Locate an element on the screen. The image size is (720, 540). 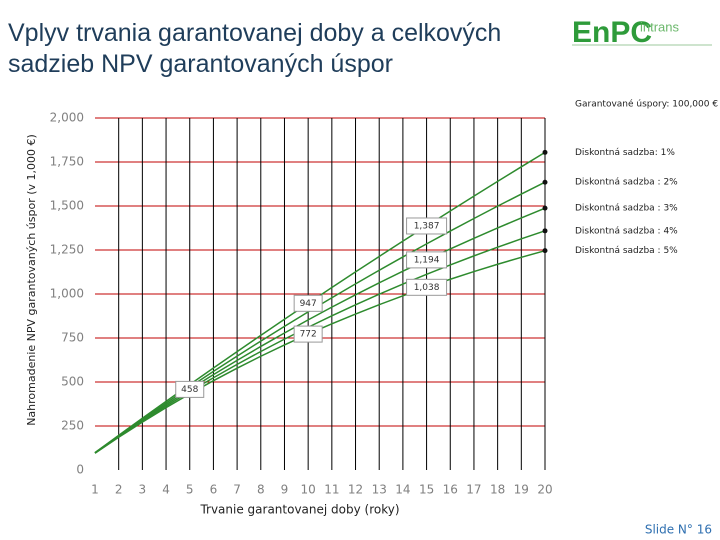
value-label: 772 is located at coordinates (308, 335).